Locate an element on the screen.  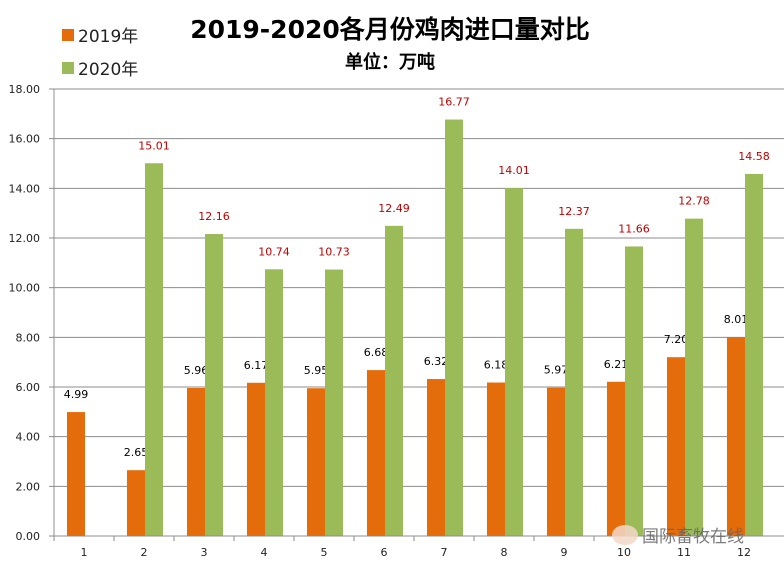
x-tick-label: 9 is located at coordinates (564, 552).